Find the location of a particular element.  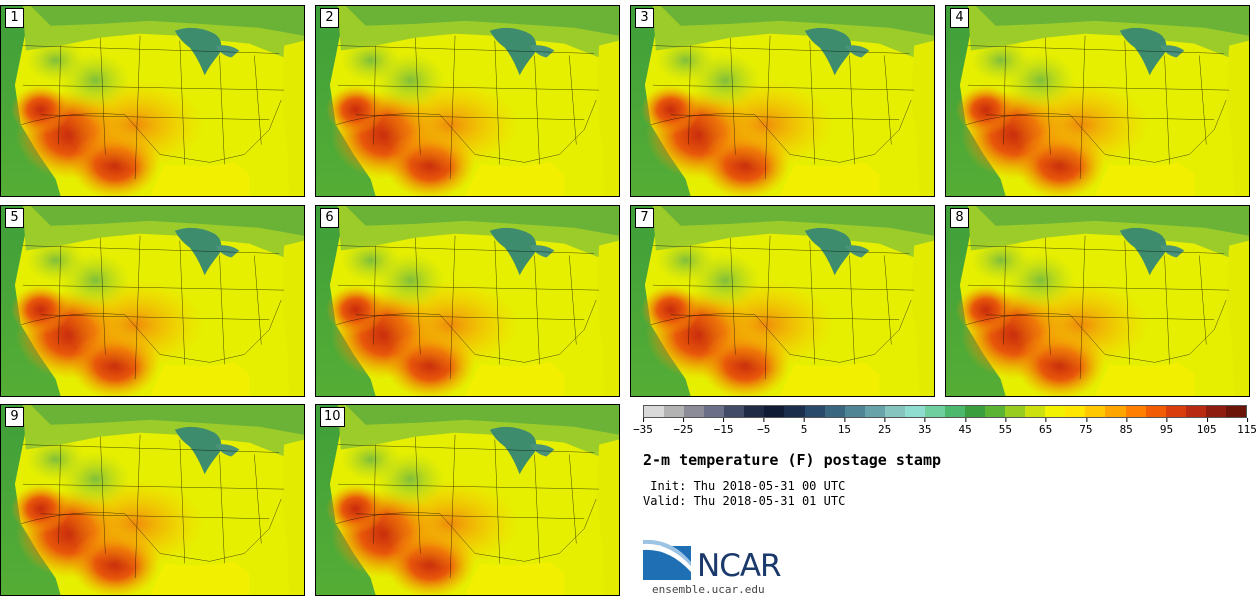

colorbar-tick-label: 115 is located at coordinates (1247, 427).